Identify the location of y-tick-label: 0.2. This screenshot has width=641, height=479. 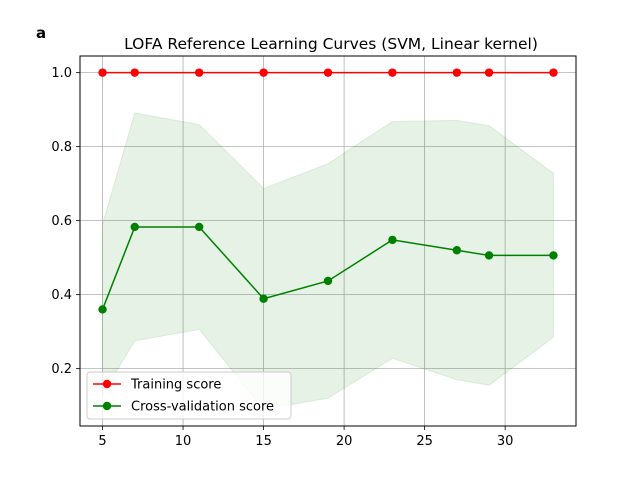
(61, 369).